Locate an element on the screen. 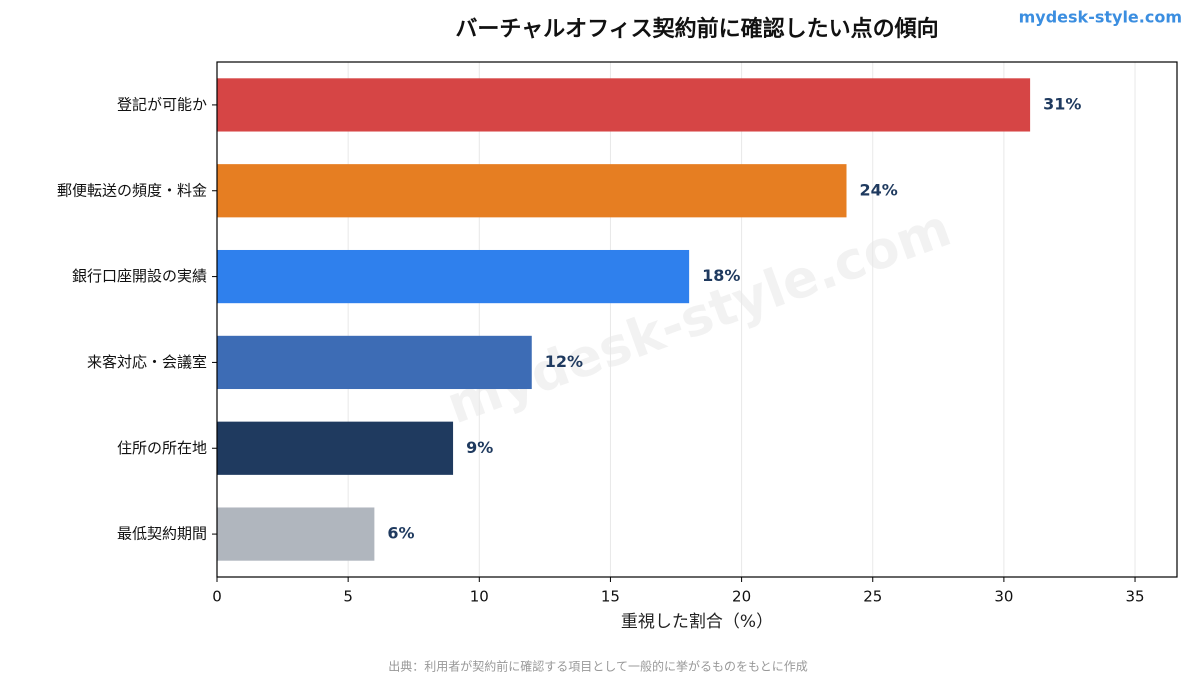 Image resolution: width=1196 pixels, height=676 pixels. x-tick-label: 5 is located at coordinates (348, 597).